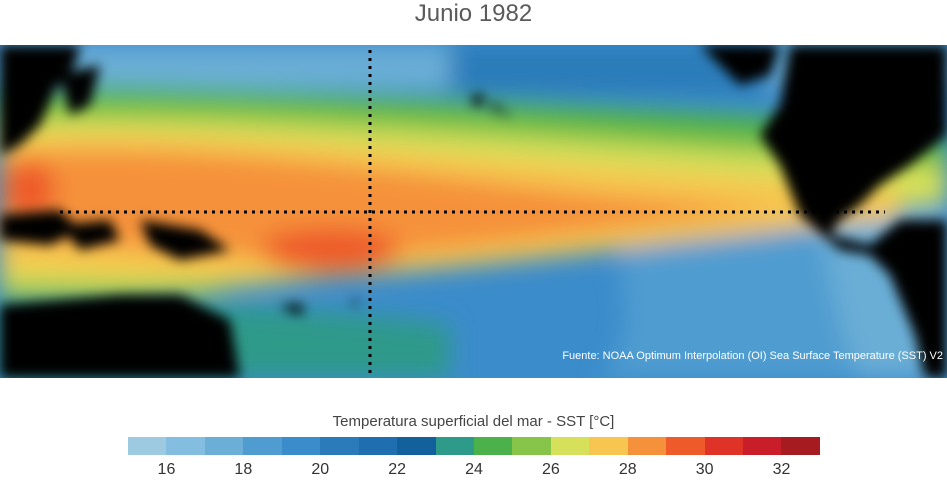  I want to click on colorbar-tick-label: 26, so click(550, 469).